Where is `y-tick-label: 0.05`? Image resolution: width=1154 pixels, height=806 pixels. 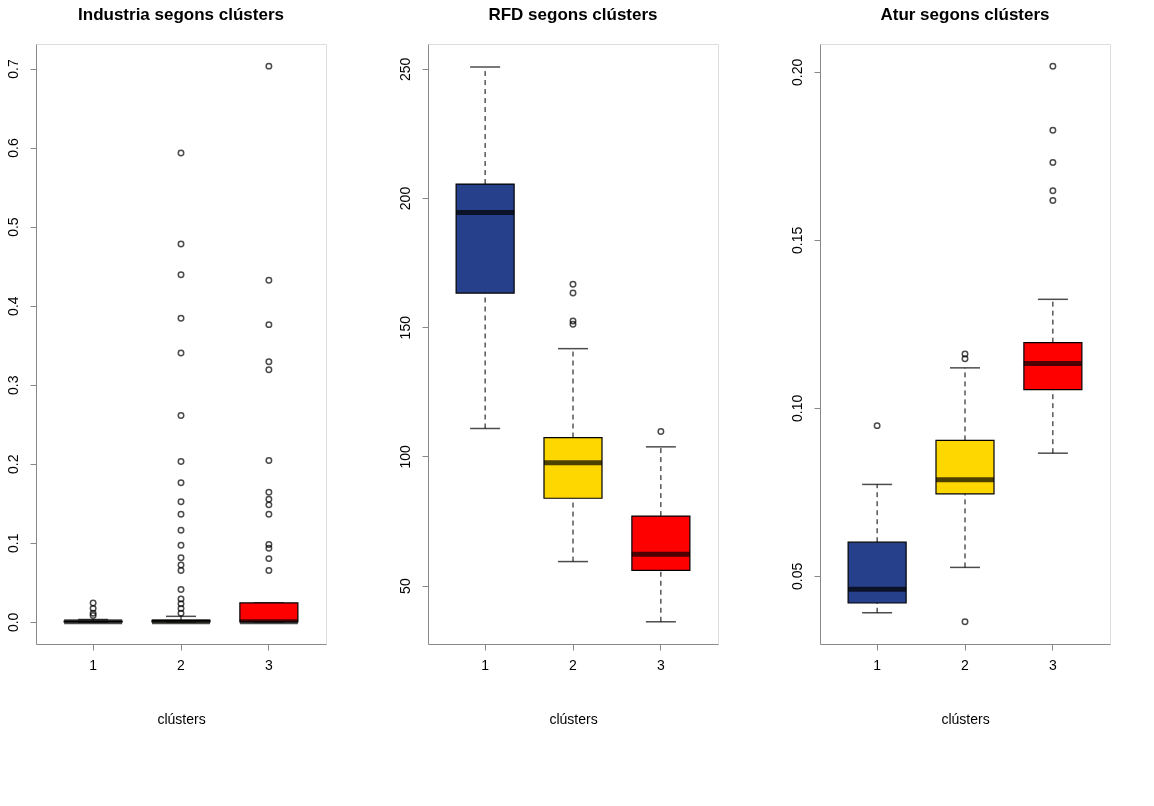 y-tick-label: 0.05 is located at coordinates (796, 576).